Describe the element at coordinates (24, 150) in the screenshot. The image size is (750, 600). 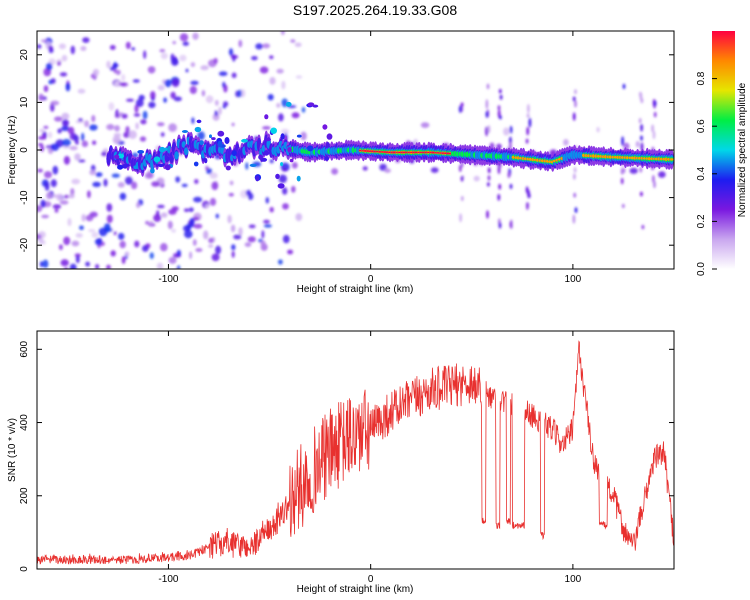
I see `y-tick-label: 0` at that location.